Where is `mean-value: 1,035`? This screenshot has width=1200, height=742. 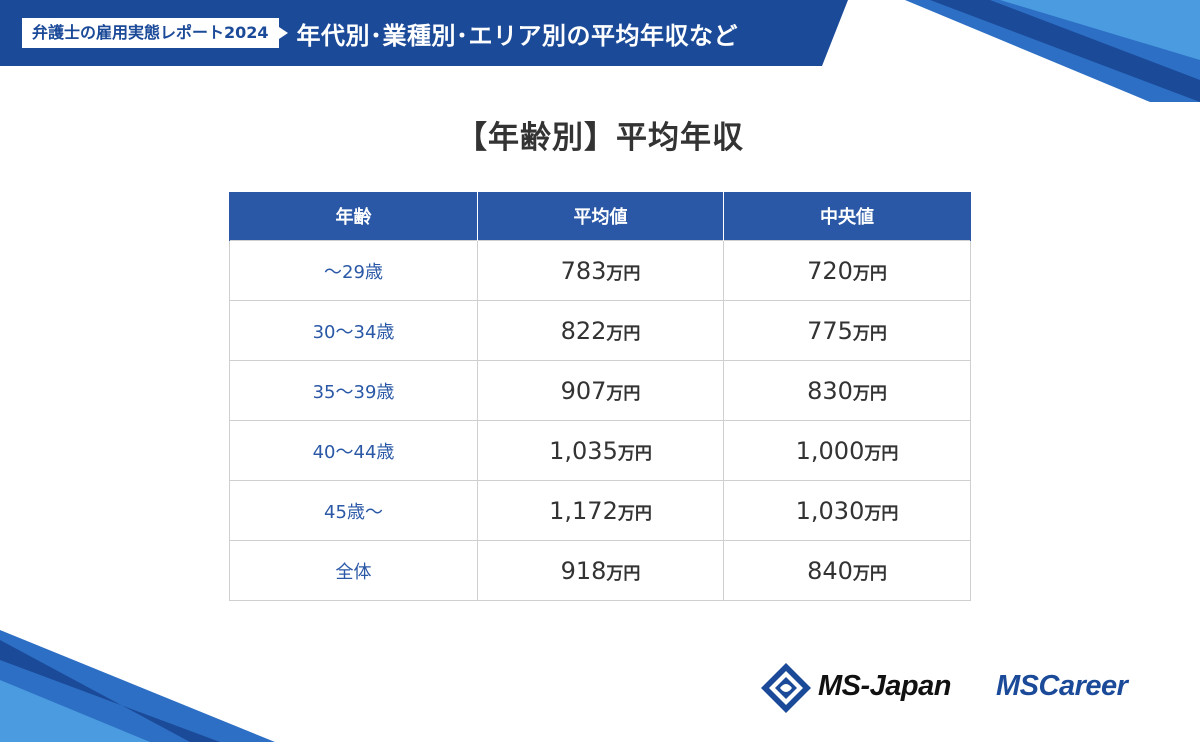
mean-value: 1,035 is located at coordinates (583, 450).